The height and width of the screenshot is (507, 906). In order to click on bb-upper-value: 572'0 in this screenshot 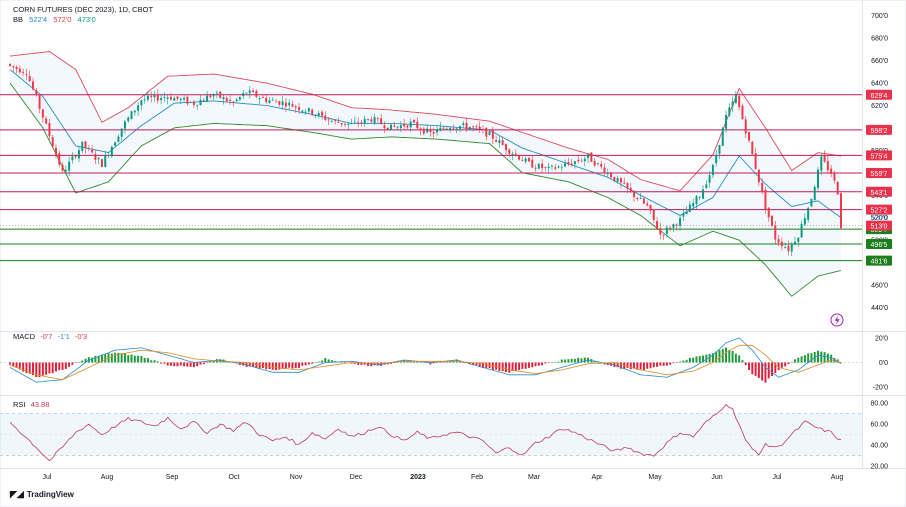, I will do `click(62, 19)`.